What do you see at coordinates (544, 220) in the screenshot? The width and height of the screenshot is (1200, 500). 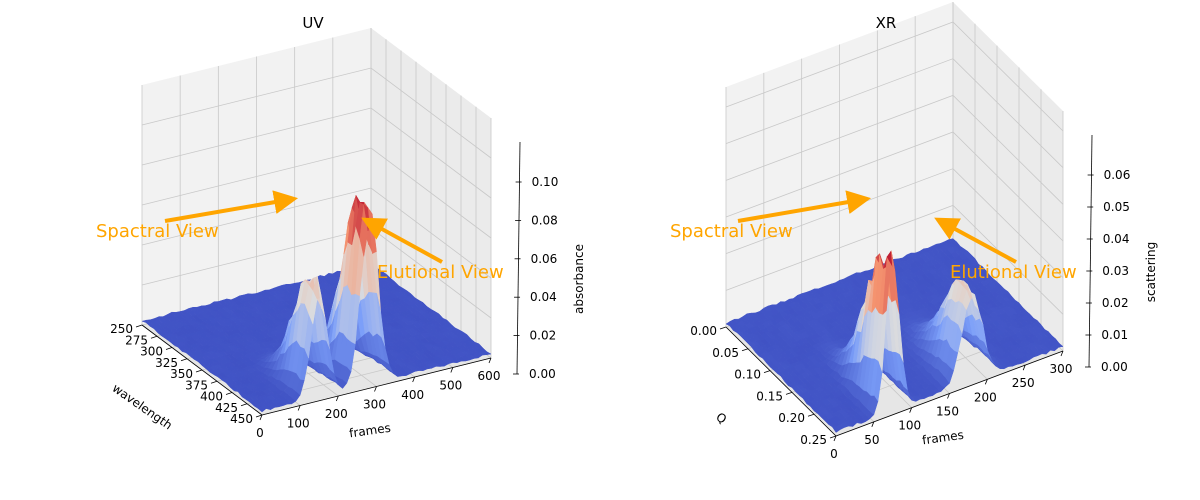 I see `uv-z-tick-label: 0.08` at bounding box center [544, 220].